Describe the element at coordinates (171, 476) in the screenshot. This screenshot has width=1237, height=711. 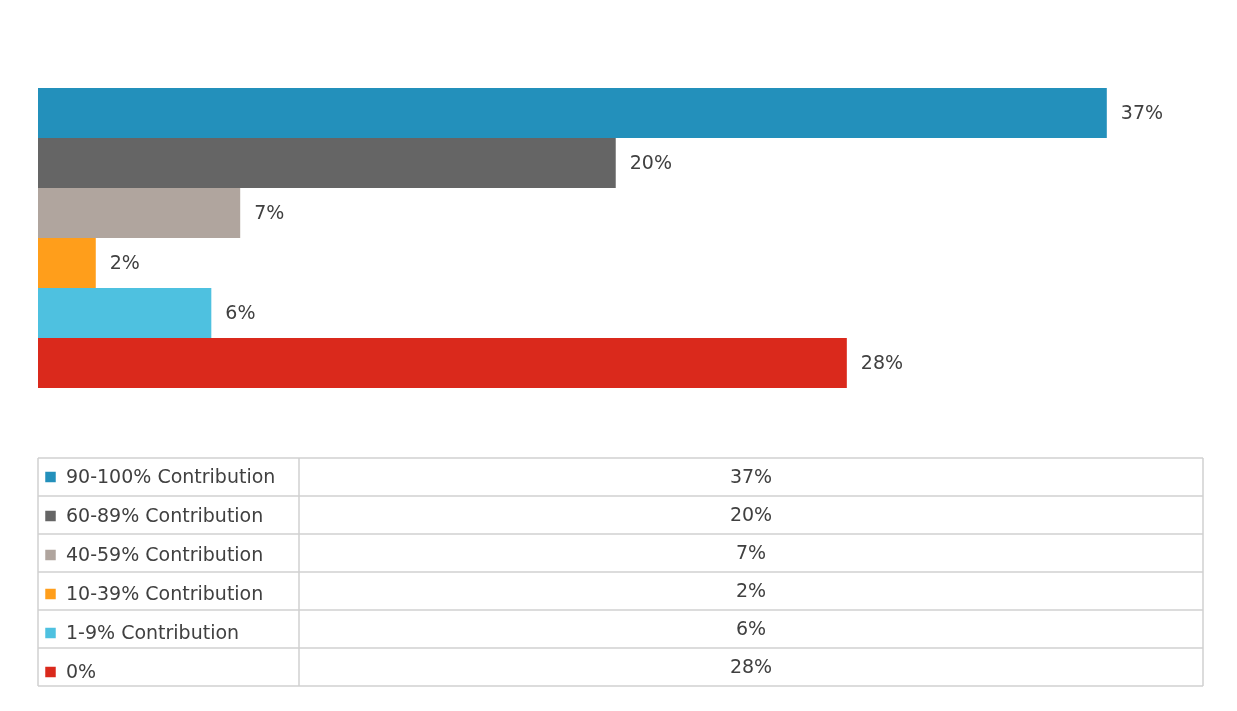
I see `legend-label: 90-100% Contribution` at that location.